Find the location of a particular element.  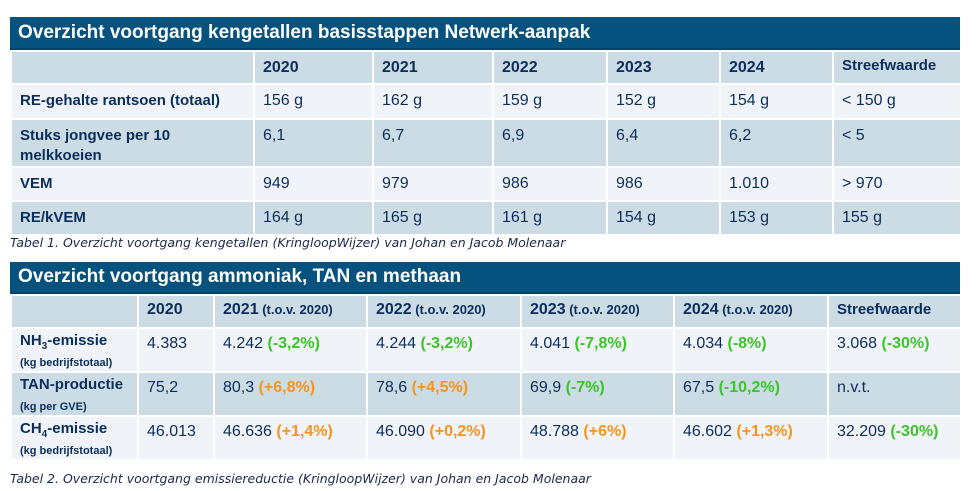

table-cell: 156 g is located at coordinates (313, 101).